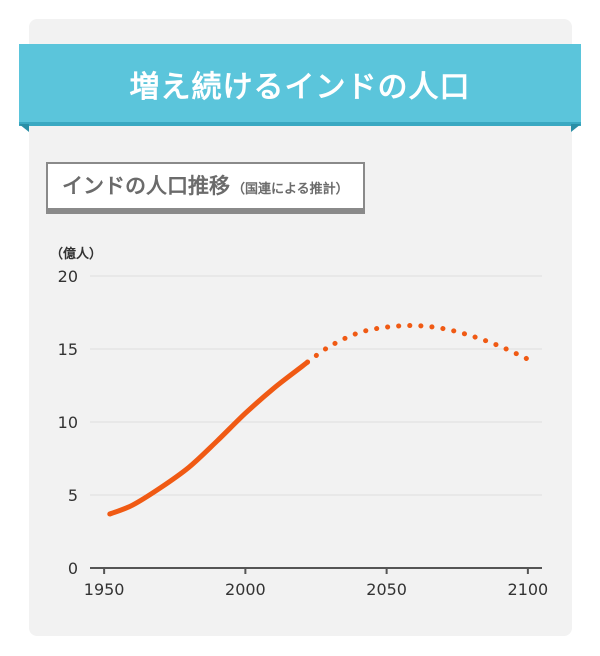  What do you see at coordinates (68, 276) in the screenshot?
I see `y-tick-label: 20` at bounding box center [68, 276].